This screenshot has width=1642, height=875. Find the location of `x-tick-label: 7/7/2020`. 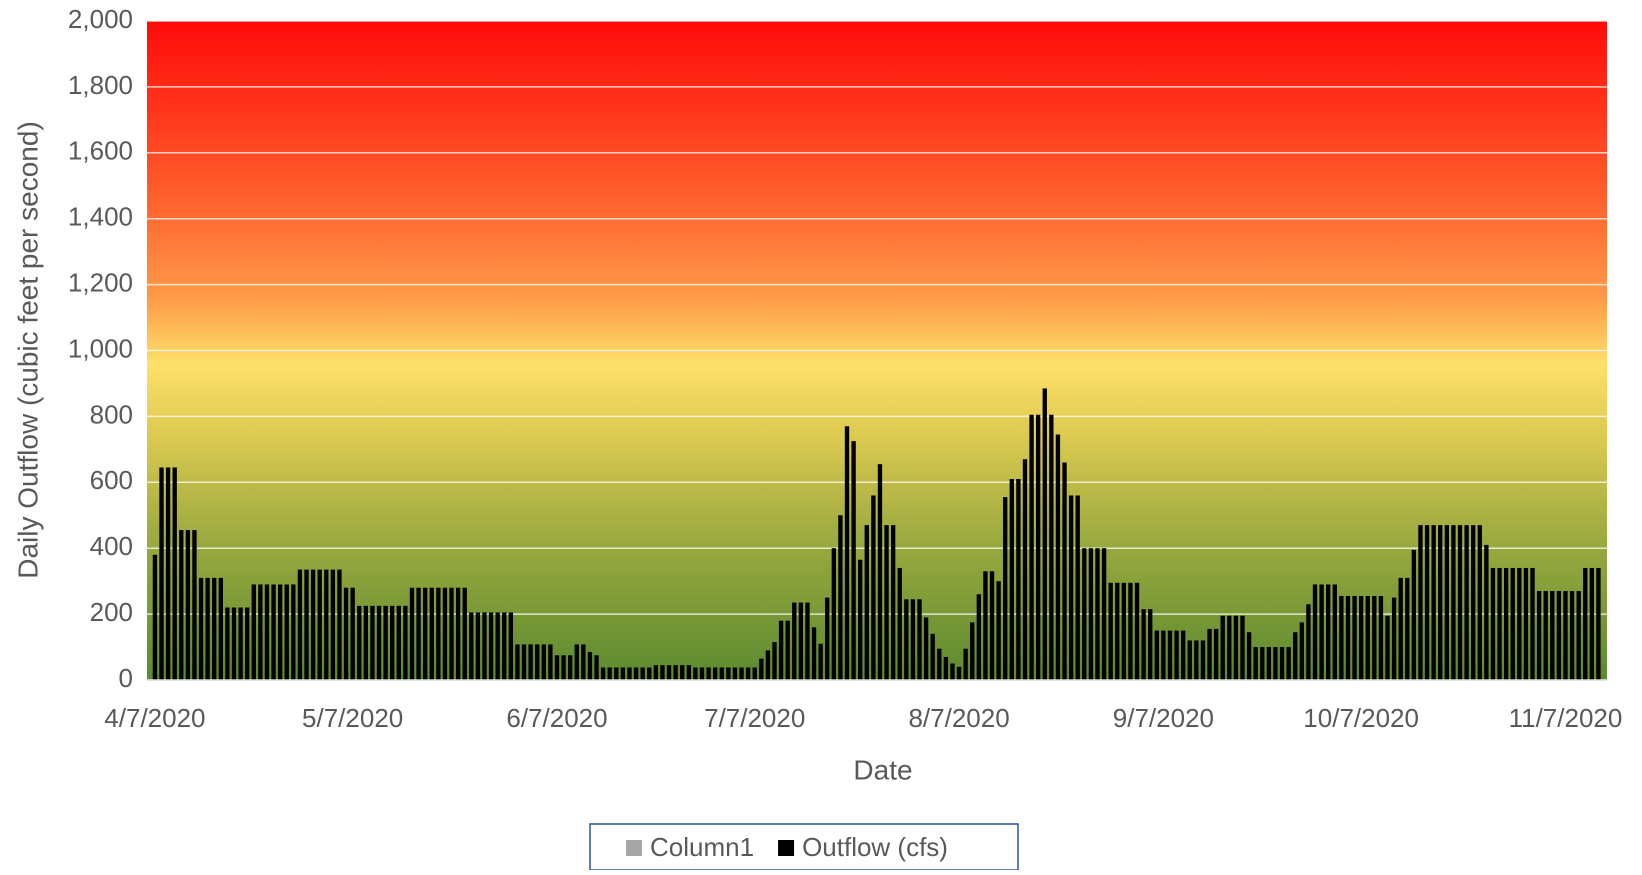

x-tick-label: 7/7/2020 is located at coordinates (754, 718).